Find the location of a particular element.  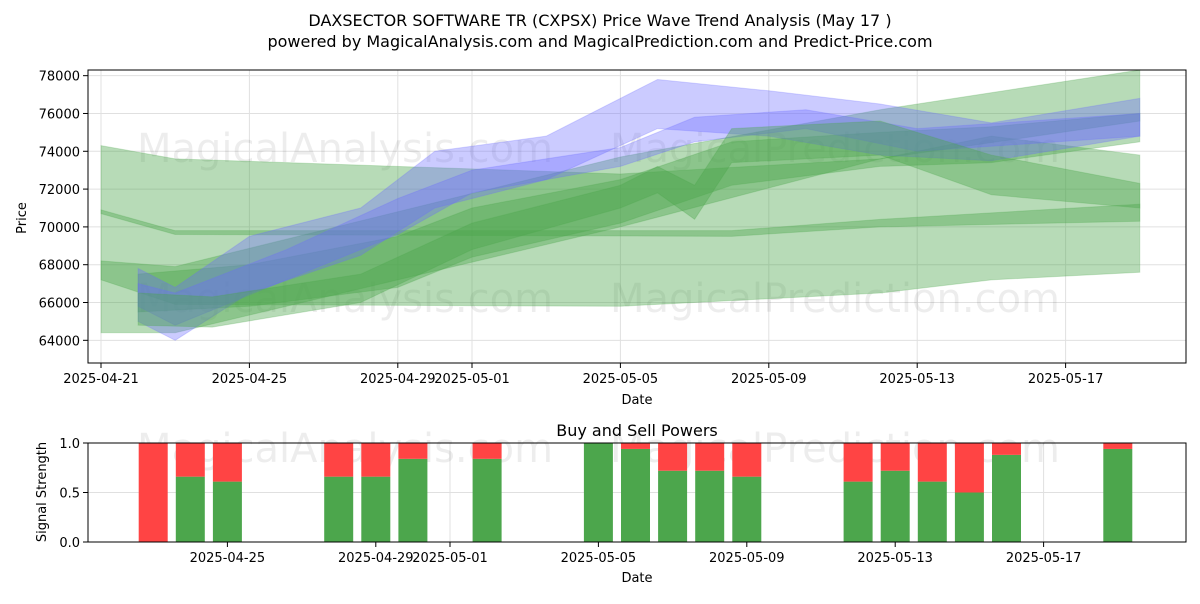

watermark-prediction-top: MagicalPrediction.com is located at coordinates (835, 149).